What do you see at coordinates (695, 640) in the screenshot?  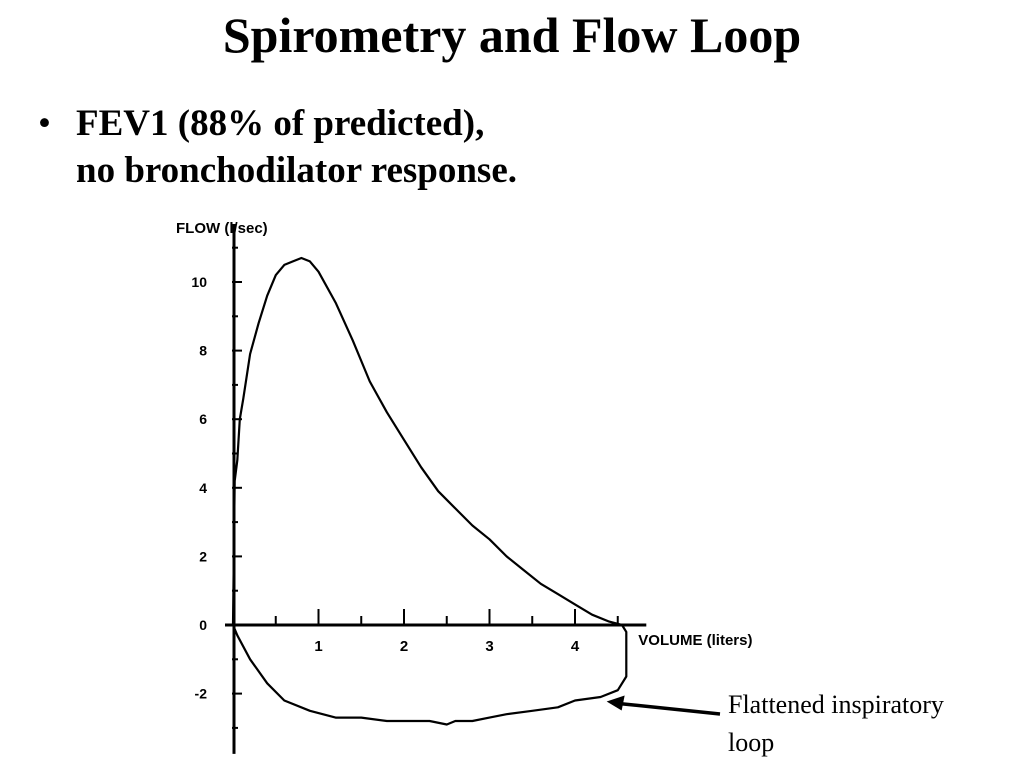 I see `x-axis-title: VOLUME (liters)` at bounding box center [695, 640].